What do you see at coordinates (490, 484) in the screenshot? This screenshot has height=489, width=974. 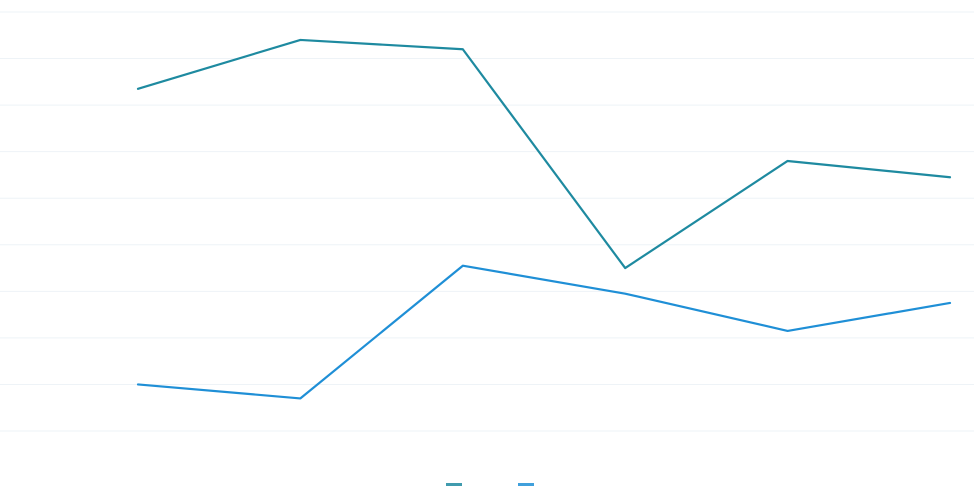 I see `legend` at bounding box center [490, 484].